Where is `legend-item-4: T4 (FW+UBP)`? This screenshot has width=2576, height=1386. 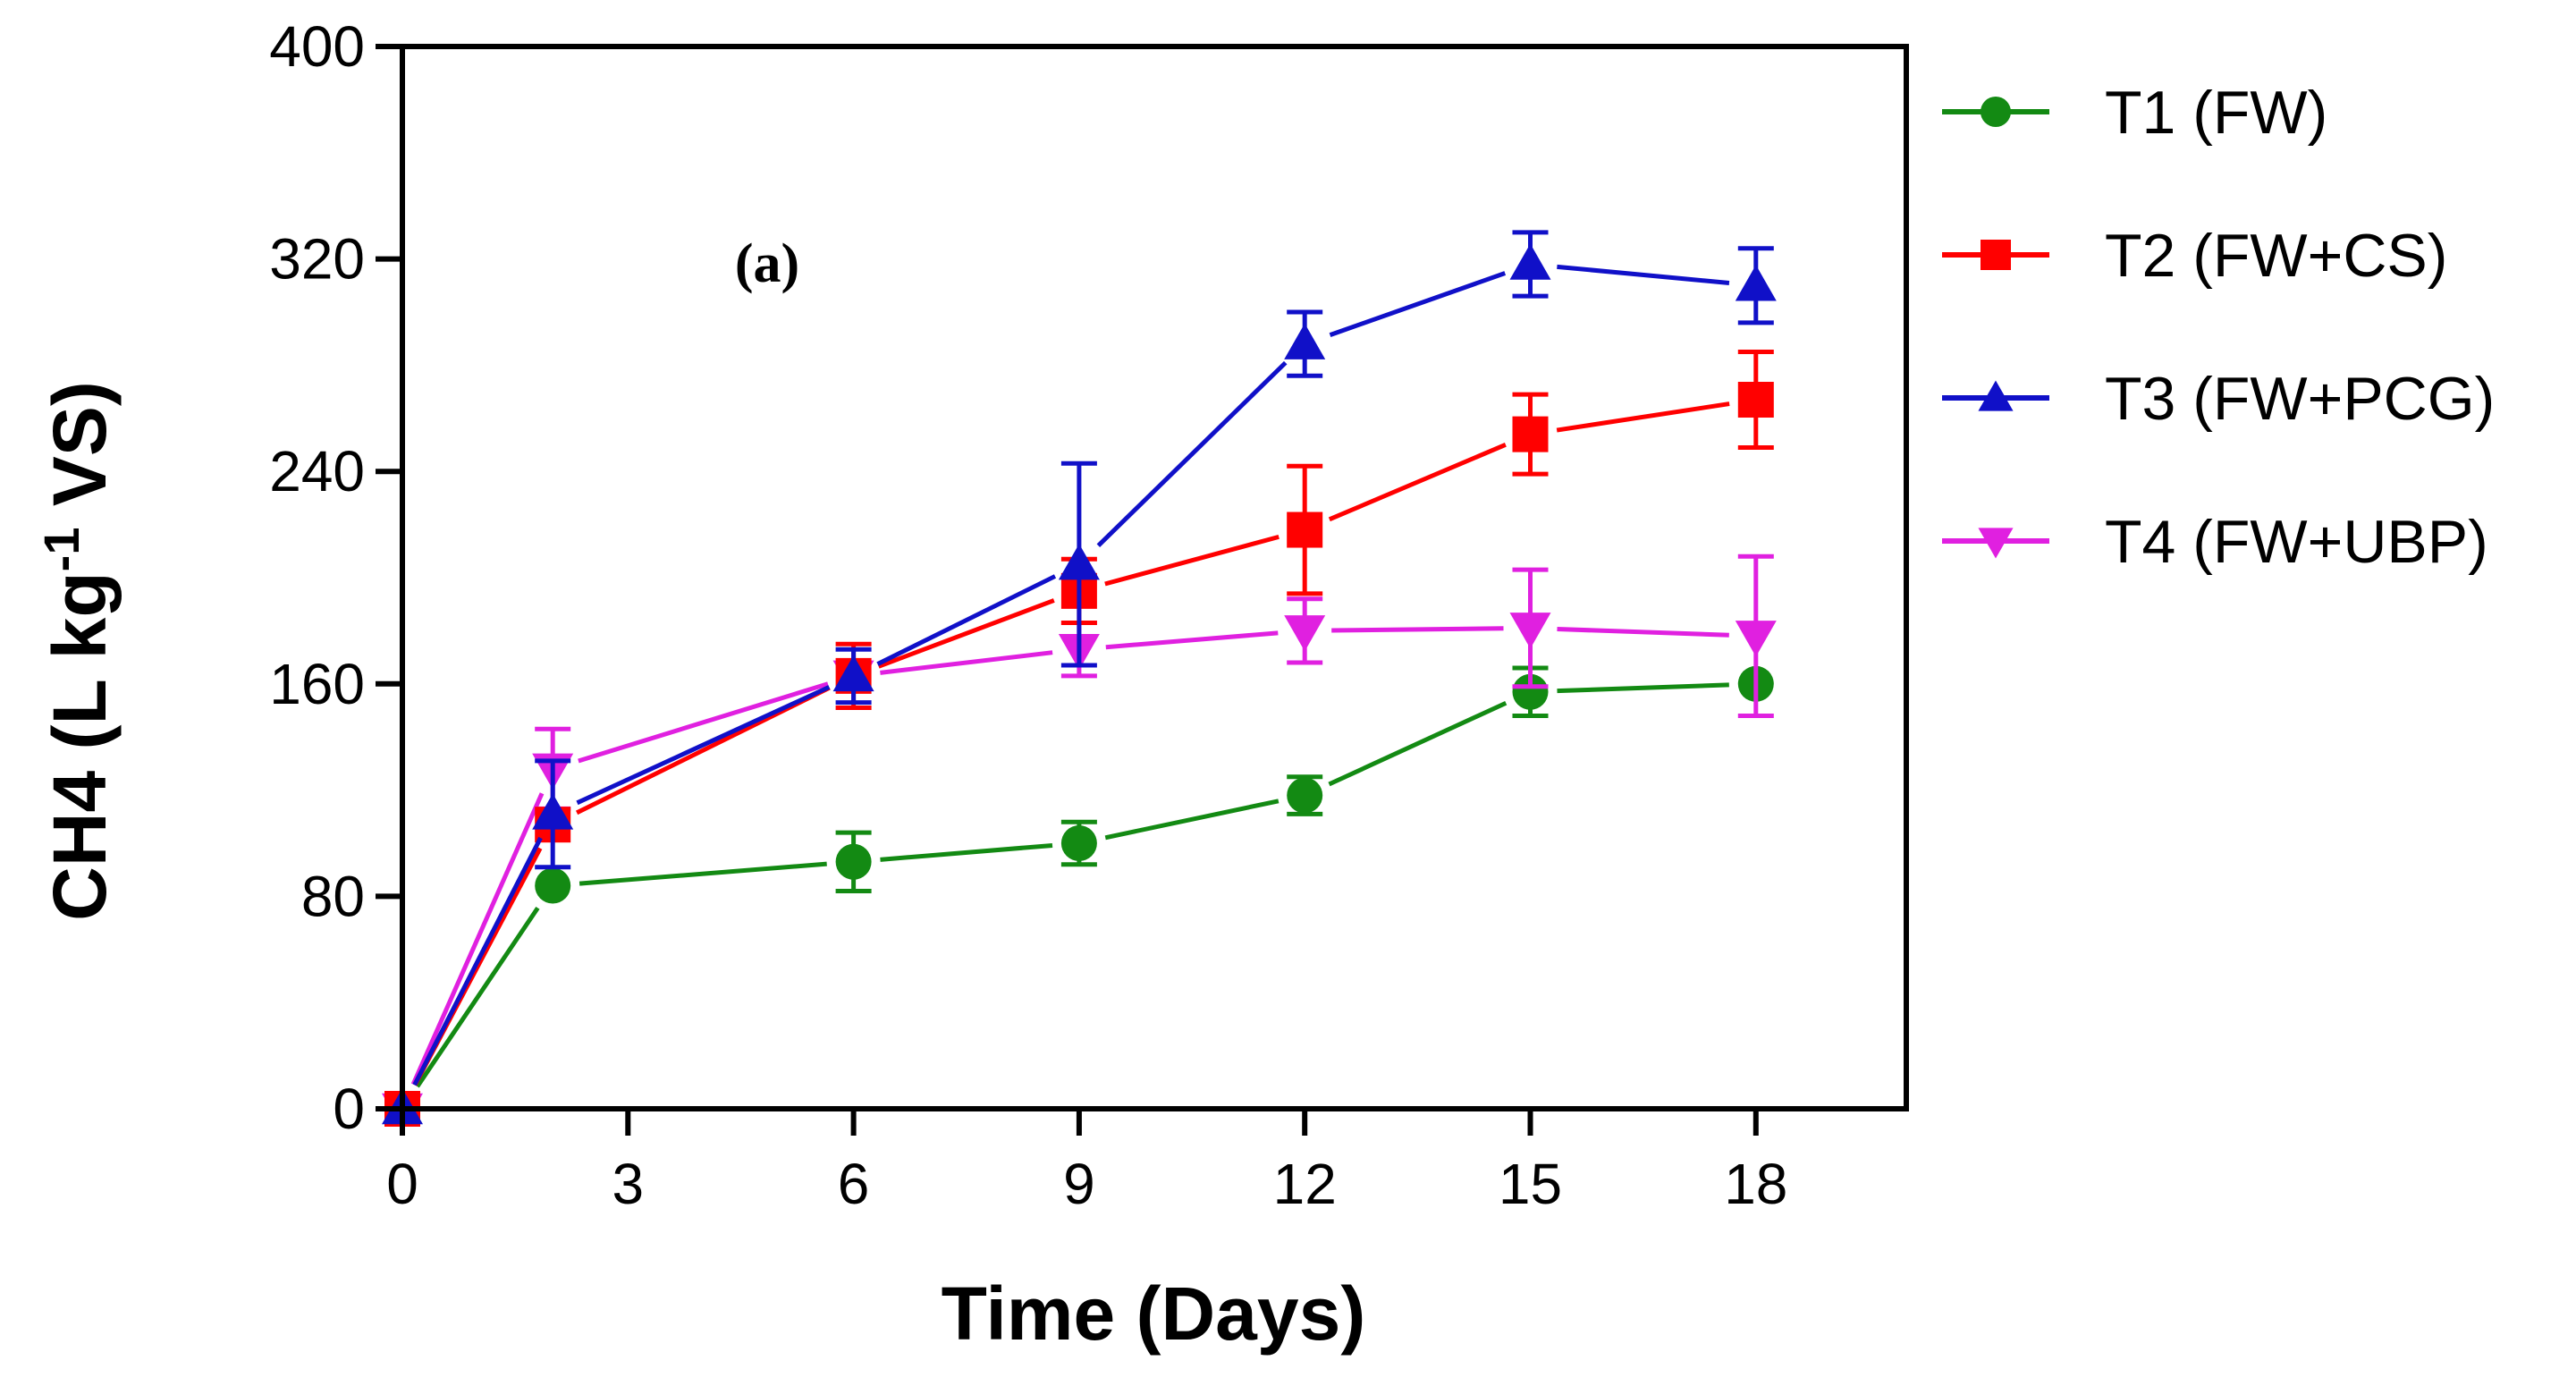
legend-item-4: T4 (FW+UBP) is located at coordinates (2215, 542).